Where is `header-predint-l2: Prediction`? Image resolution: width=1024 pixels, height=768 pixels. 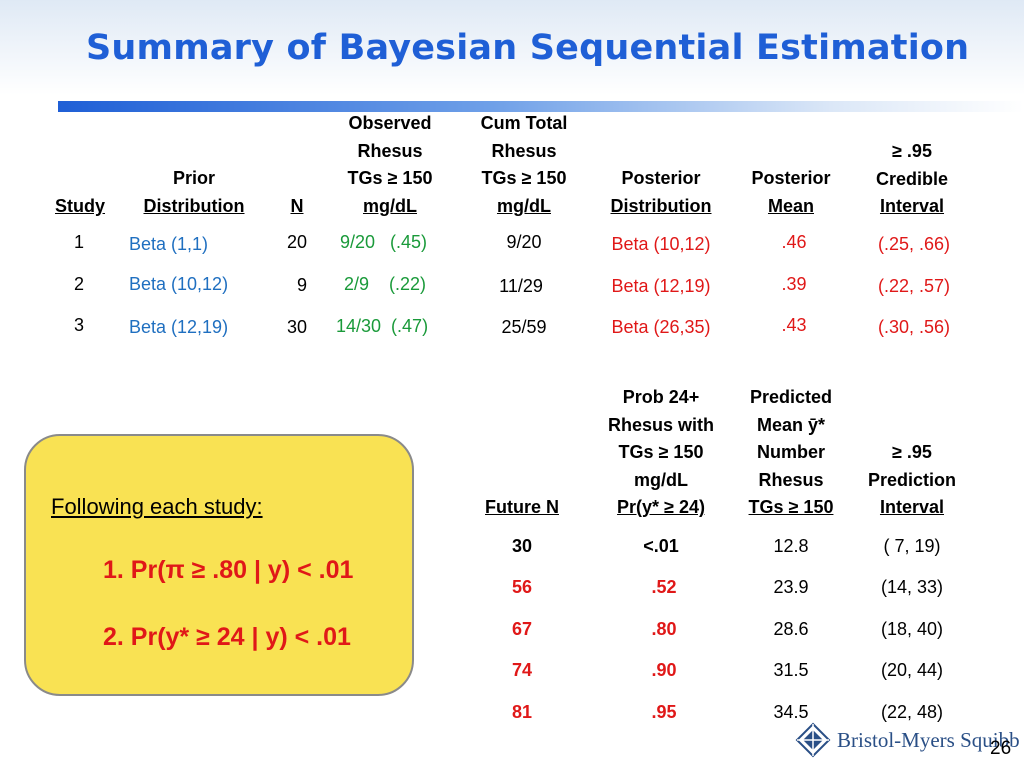 header-predint-l2: Prediction is located at coordinates (912, 479).